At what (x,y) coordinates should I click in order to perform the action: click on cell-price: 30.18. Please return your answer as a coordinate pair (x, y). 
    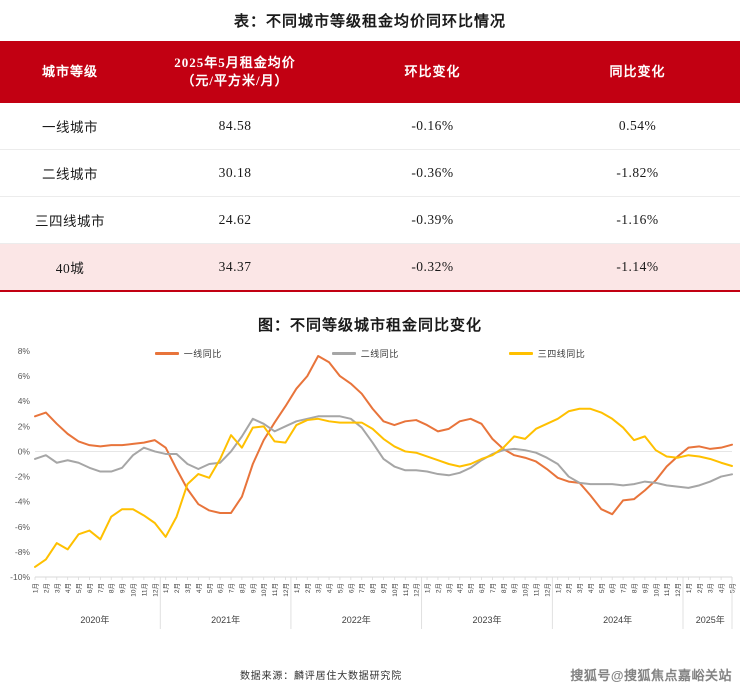
    Looking at the image, I should click on (235, 173).